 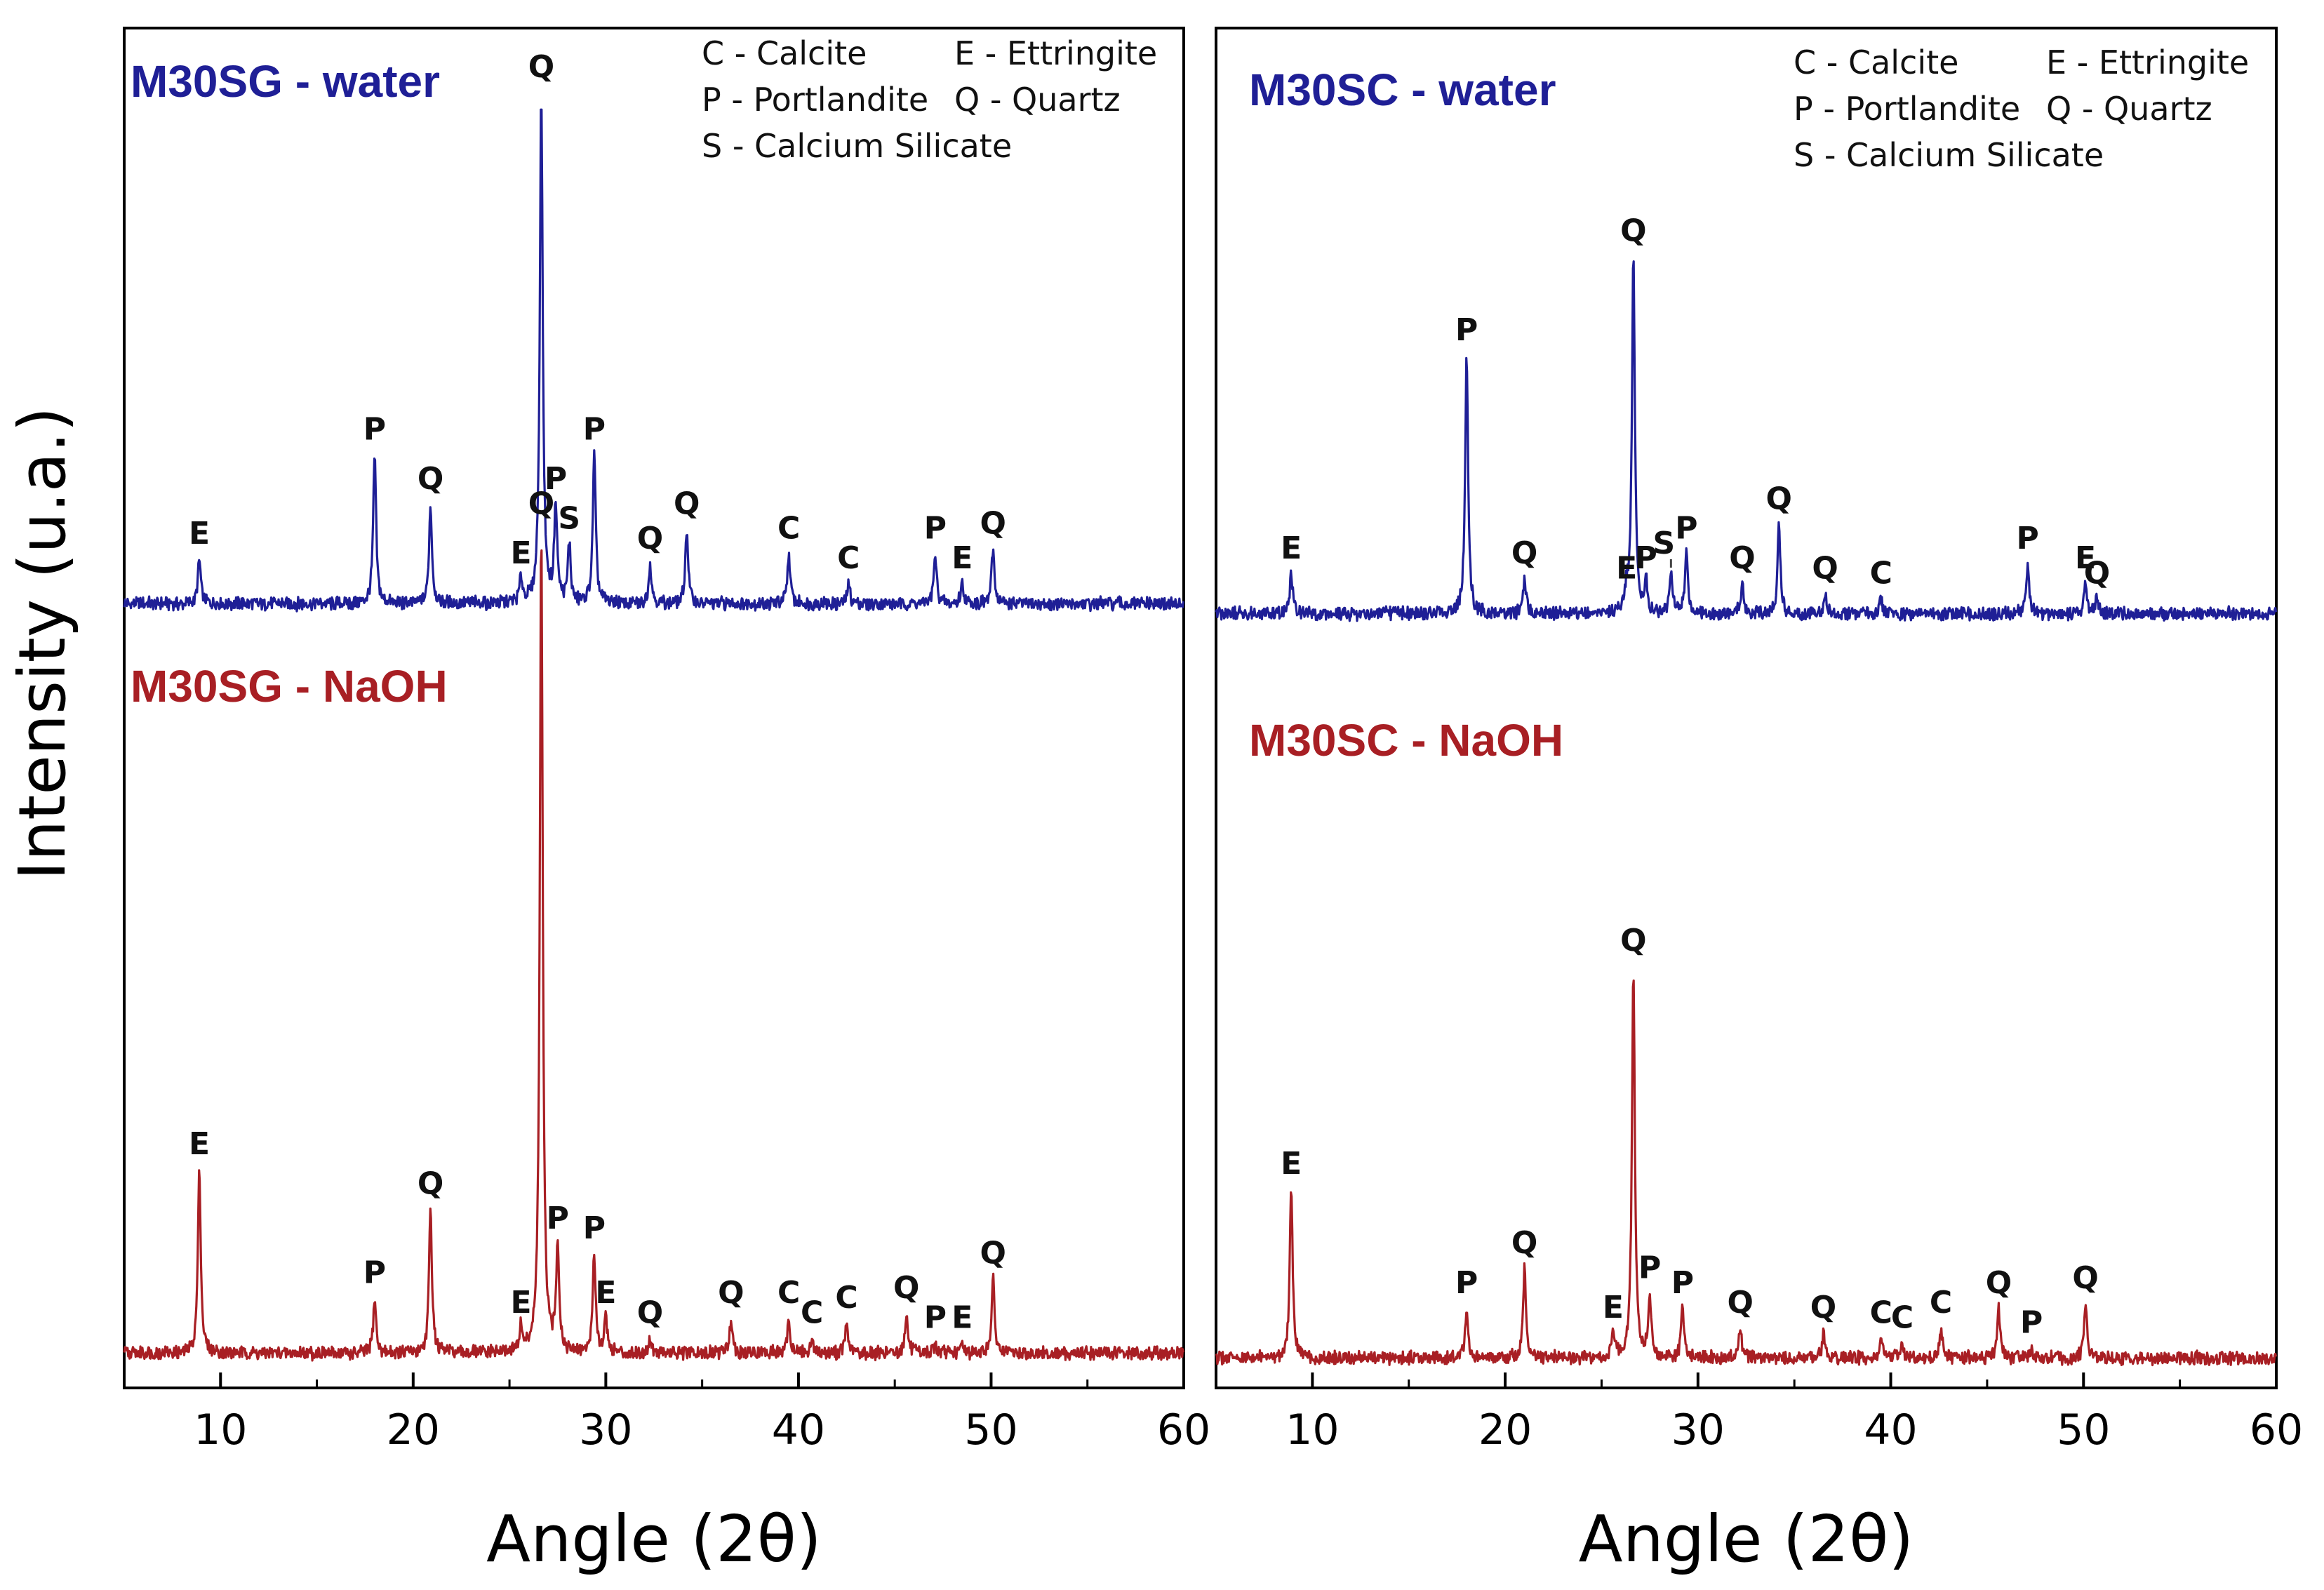 What do you see at coordinates (2147, 62) in the screenshot?
I see `legend-entry: E - Ettringite` at bounding box center [2147, 62].